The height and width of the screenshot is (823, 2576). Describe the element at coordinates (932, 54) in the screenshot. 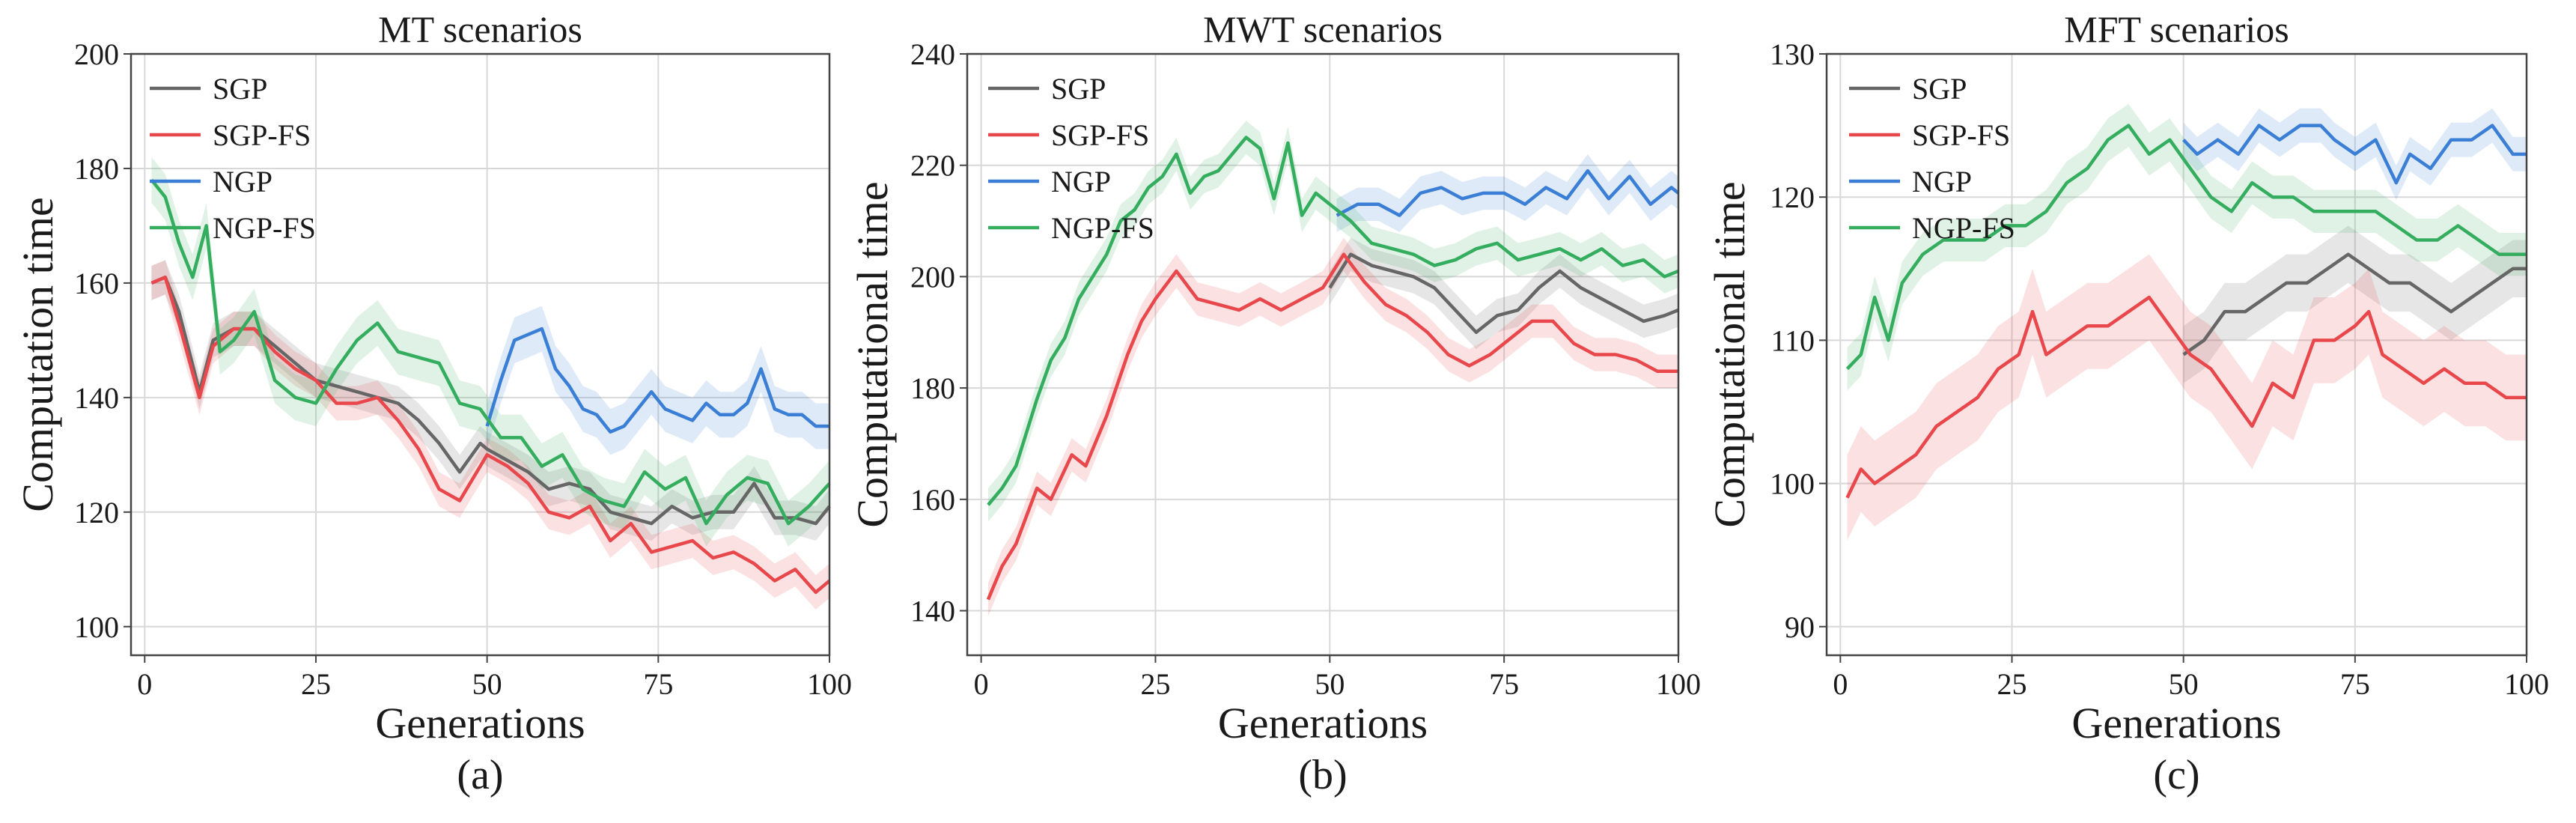

I see `y-tick-label: 240` at that location.